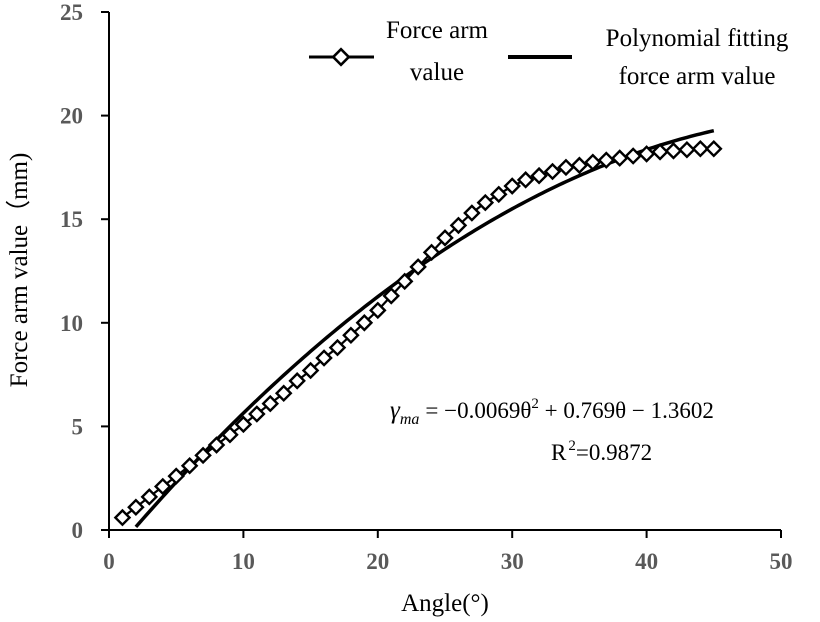 The image size is (820, 622). Describe the element at coordinates (781, 561) in the screenshot. I see `x-tick-label: 50` at that location.